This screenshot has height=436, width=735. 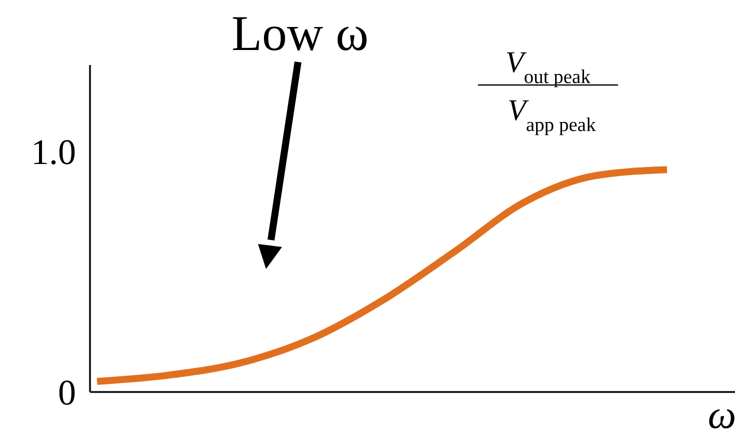 What do you see at coordinates (551, 91) in the screenshot?
I see `y-axis-title: V$_{out peak}$ V$_{app peak}$` at bounding box center [551, 91].